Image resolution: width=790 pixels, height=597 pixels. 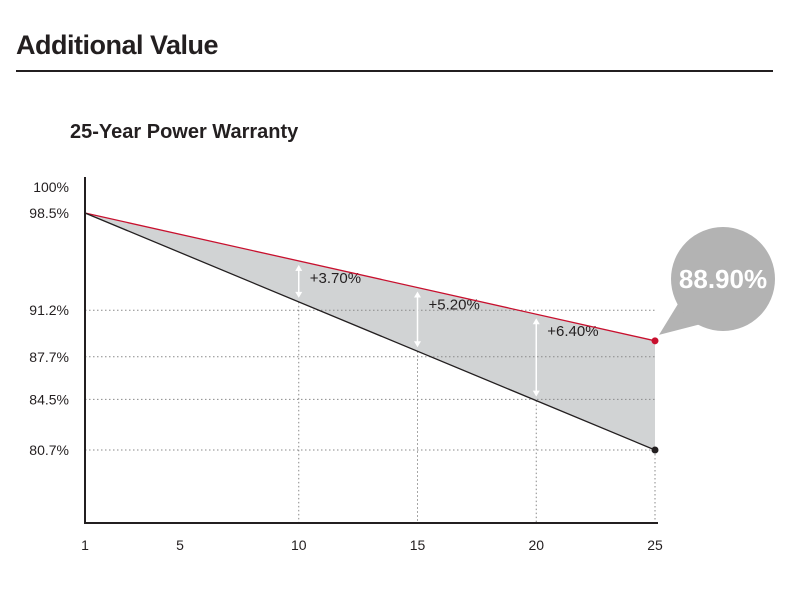 What do you see at coordinates (394, 71) in the screenshot?
I see `title-divider` at bounding box center [394, 71].